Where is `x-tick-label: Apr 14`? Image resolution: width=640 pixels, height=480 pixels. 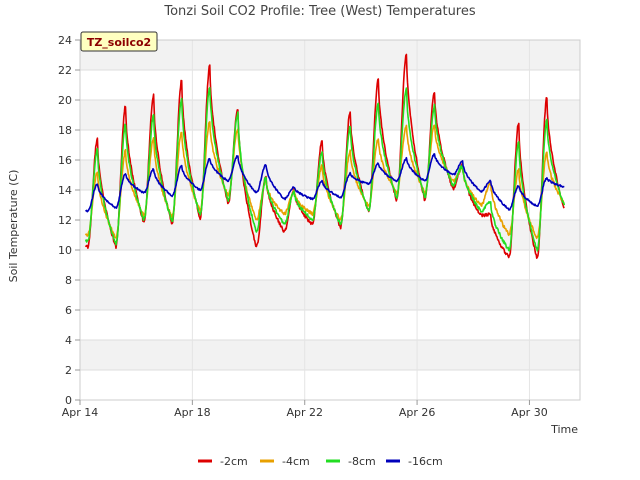
x-tick-label: Apr 14 is located at coordinates (80, 412).